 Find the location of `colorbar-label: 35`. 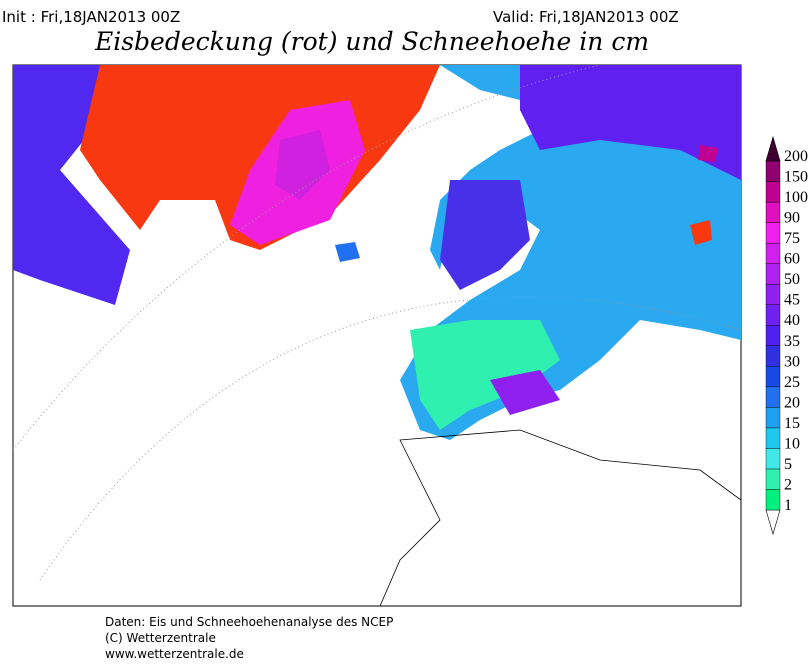

colorbar-label: 35 is located at coordinates (792, 341).